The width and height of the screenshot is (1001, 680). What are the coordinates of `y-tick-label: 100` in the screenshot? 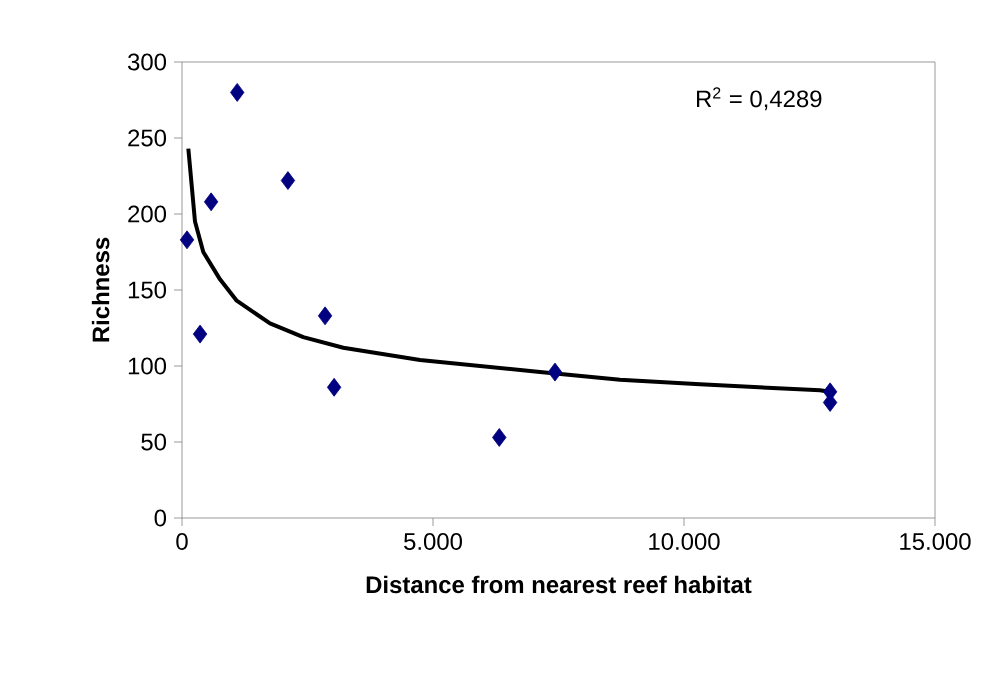 It's located at (147, 366).